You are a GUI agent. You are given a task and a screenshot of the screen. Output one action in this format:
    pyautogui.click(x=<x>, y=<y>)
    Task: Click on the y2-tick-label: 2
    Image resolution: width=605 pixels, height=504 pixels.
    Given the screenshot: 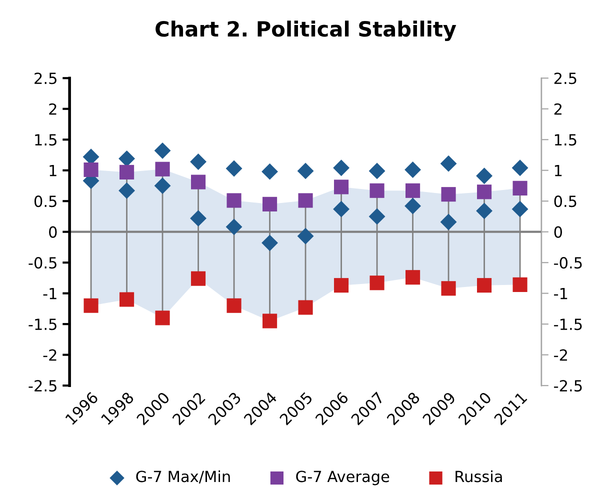 What is the action you would take?
    pyautogui.click(x=558, y=109)
    